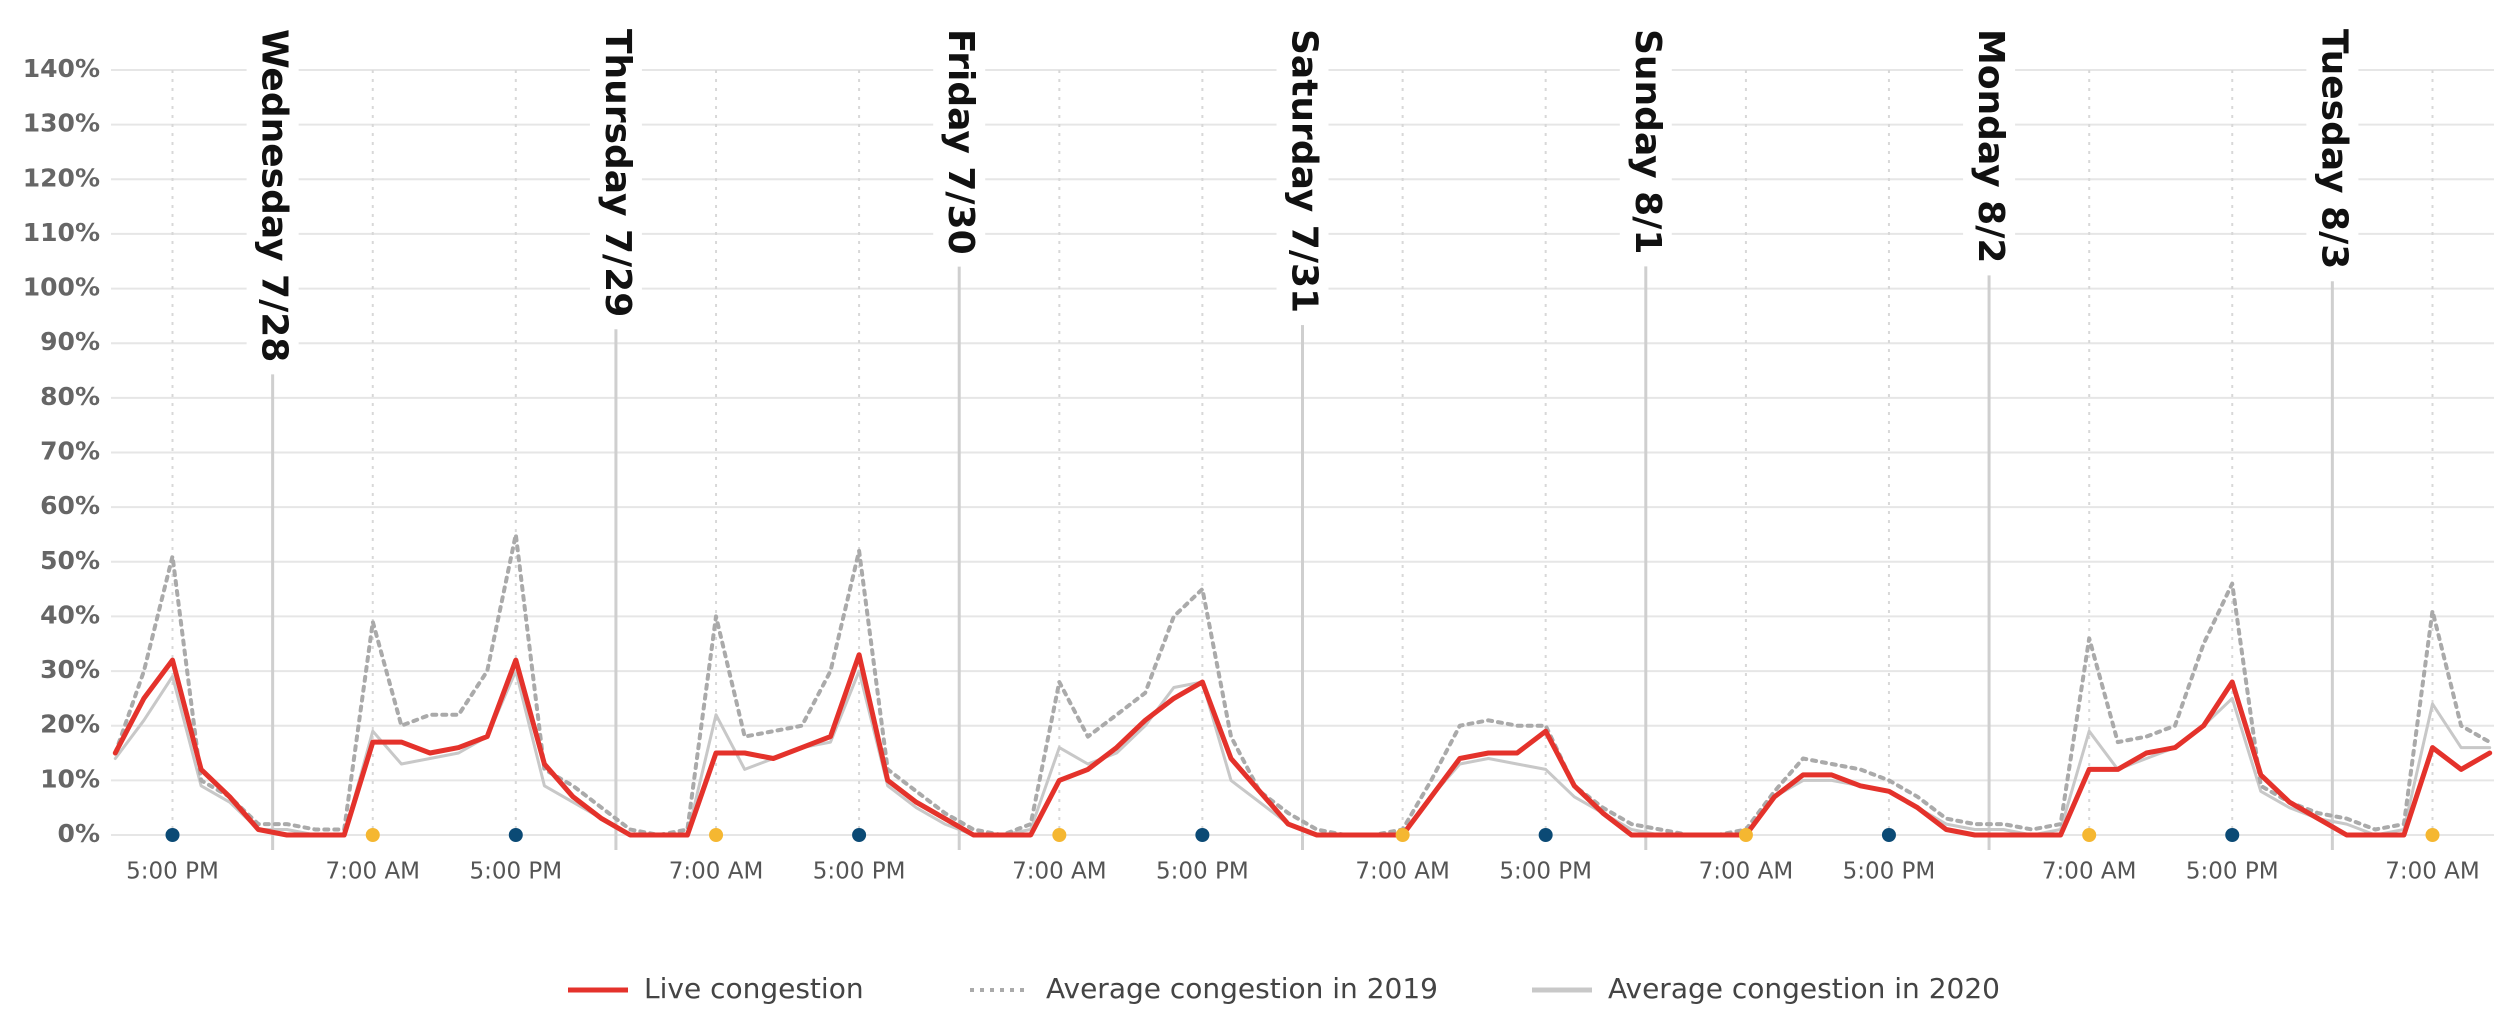 Image resolution: width=2494 pixels, height=1009 pixels. Describe the element at coordinates (2333, 149) in the screenshot. I see `day-label: Tuesday 8/3` at that location.